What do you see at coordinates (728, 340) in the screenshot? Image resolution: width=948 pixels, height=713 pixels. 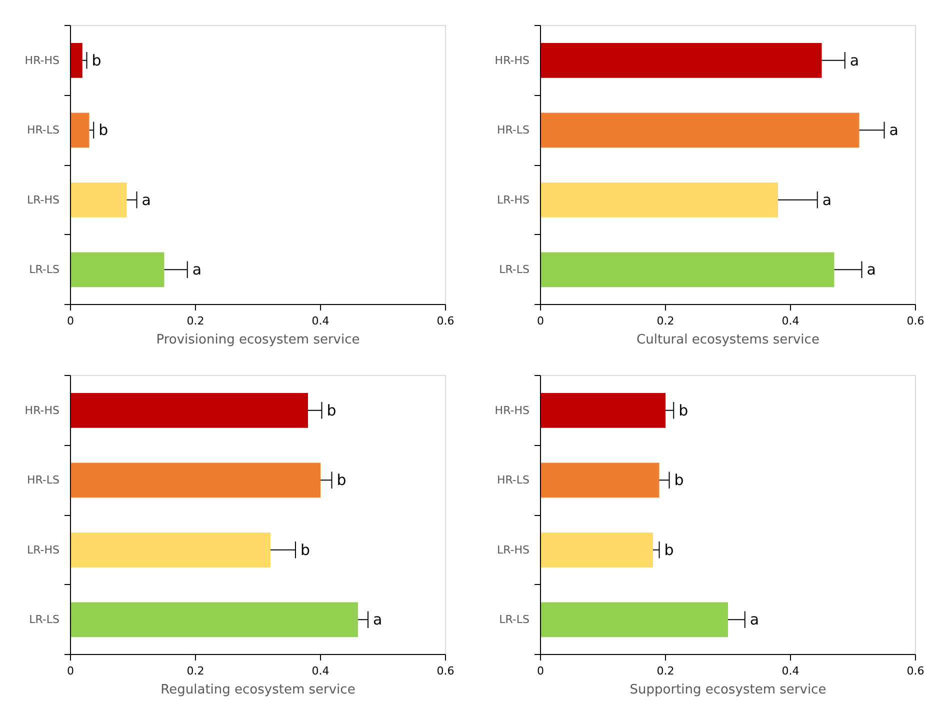 I see `x-axis-title: Cultural ecosystems service` at bounding box center [728, 340].